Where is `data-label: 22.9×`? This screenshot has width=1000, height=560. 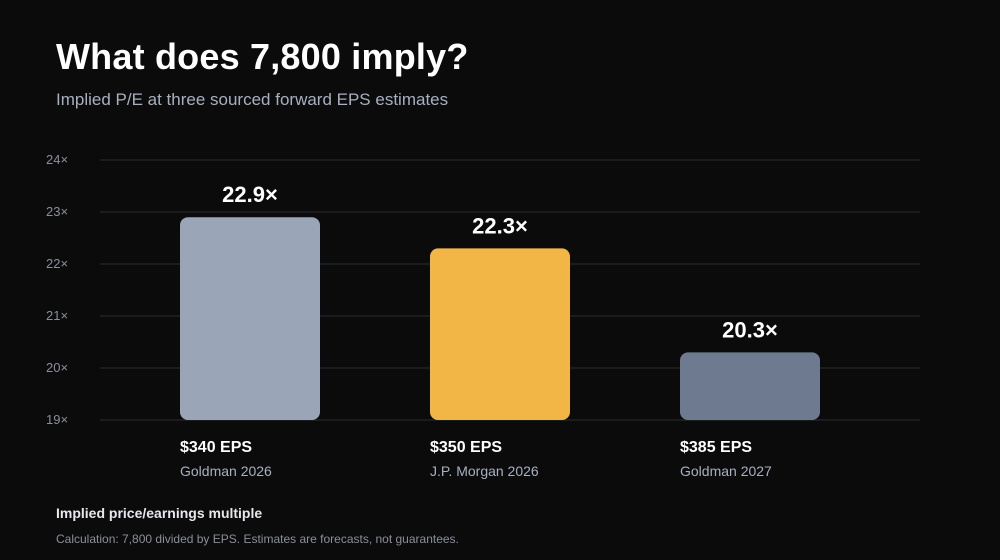
data-label: 22.9× is located at coordinates (250, 194).